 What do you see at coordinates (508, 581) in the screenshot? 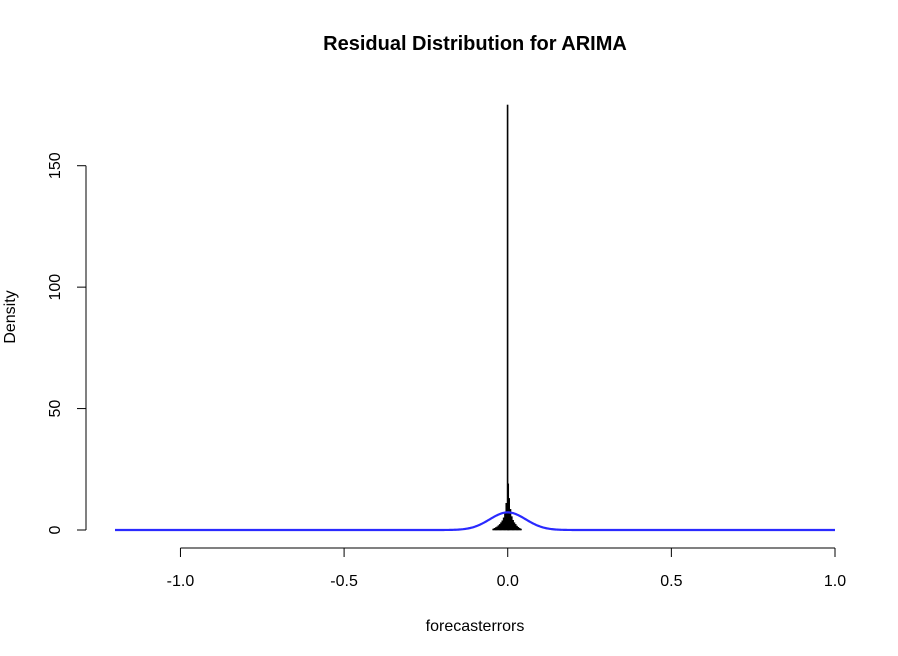
I see `x-axis-tick-label: 0.0` at bounding box center [508, 581].